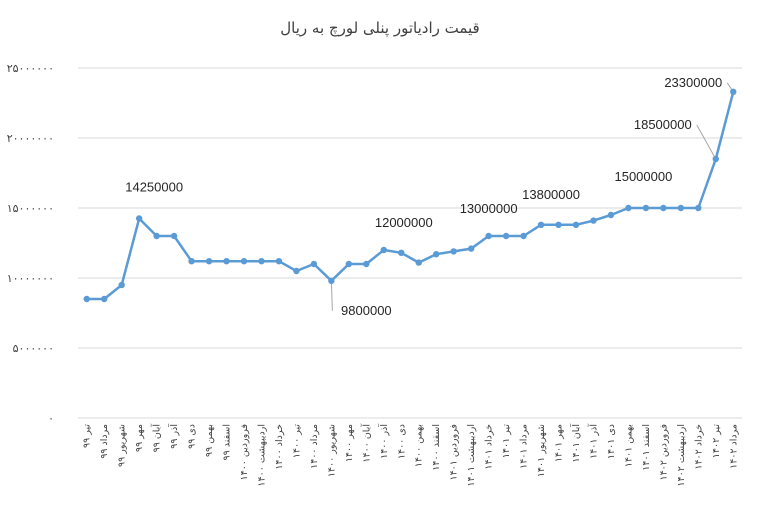  What do you see at coordinates (401, 441) in the screenshot?
I see `x-tick-label: دی ۱۴۰۰` at bounding box center [401, 441].